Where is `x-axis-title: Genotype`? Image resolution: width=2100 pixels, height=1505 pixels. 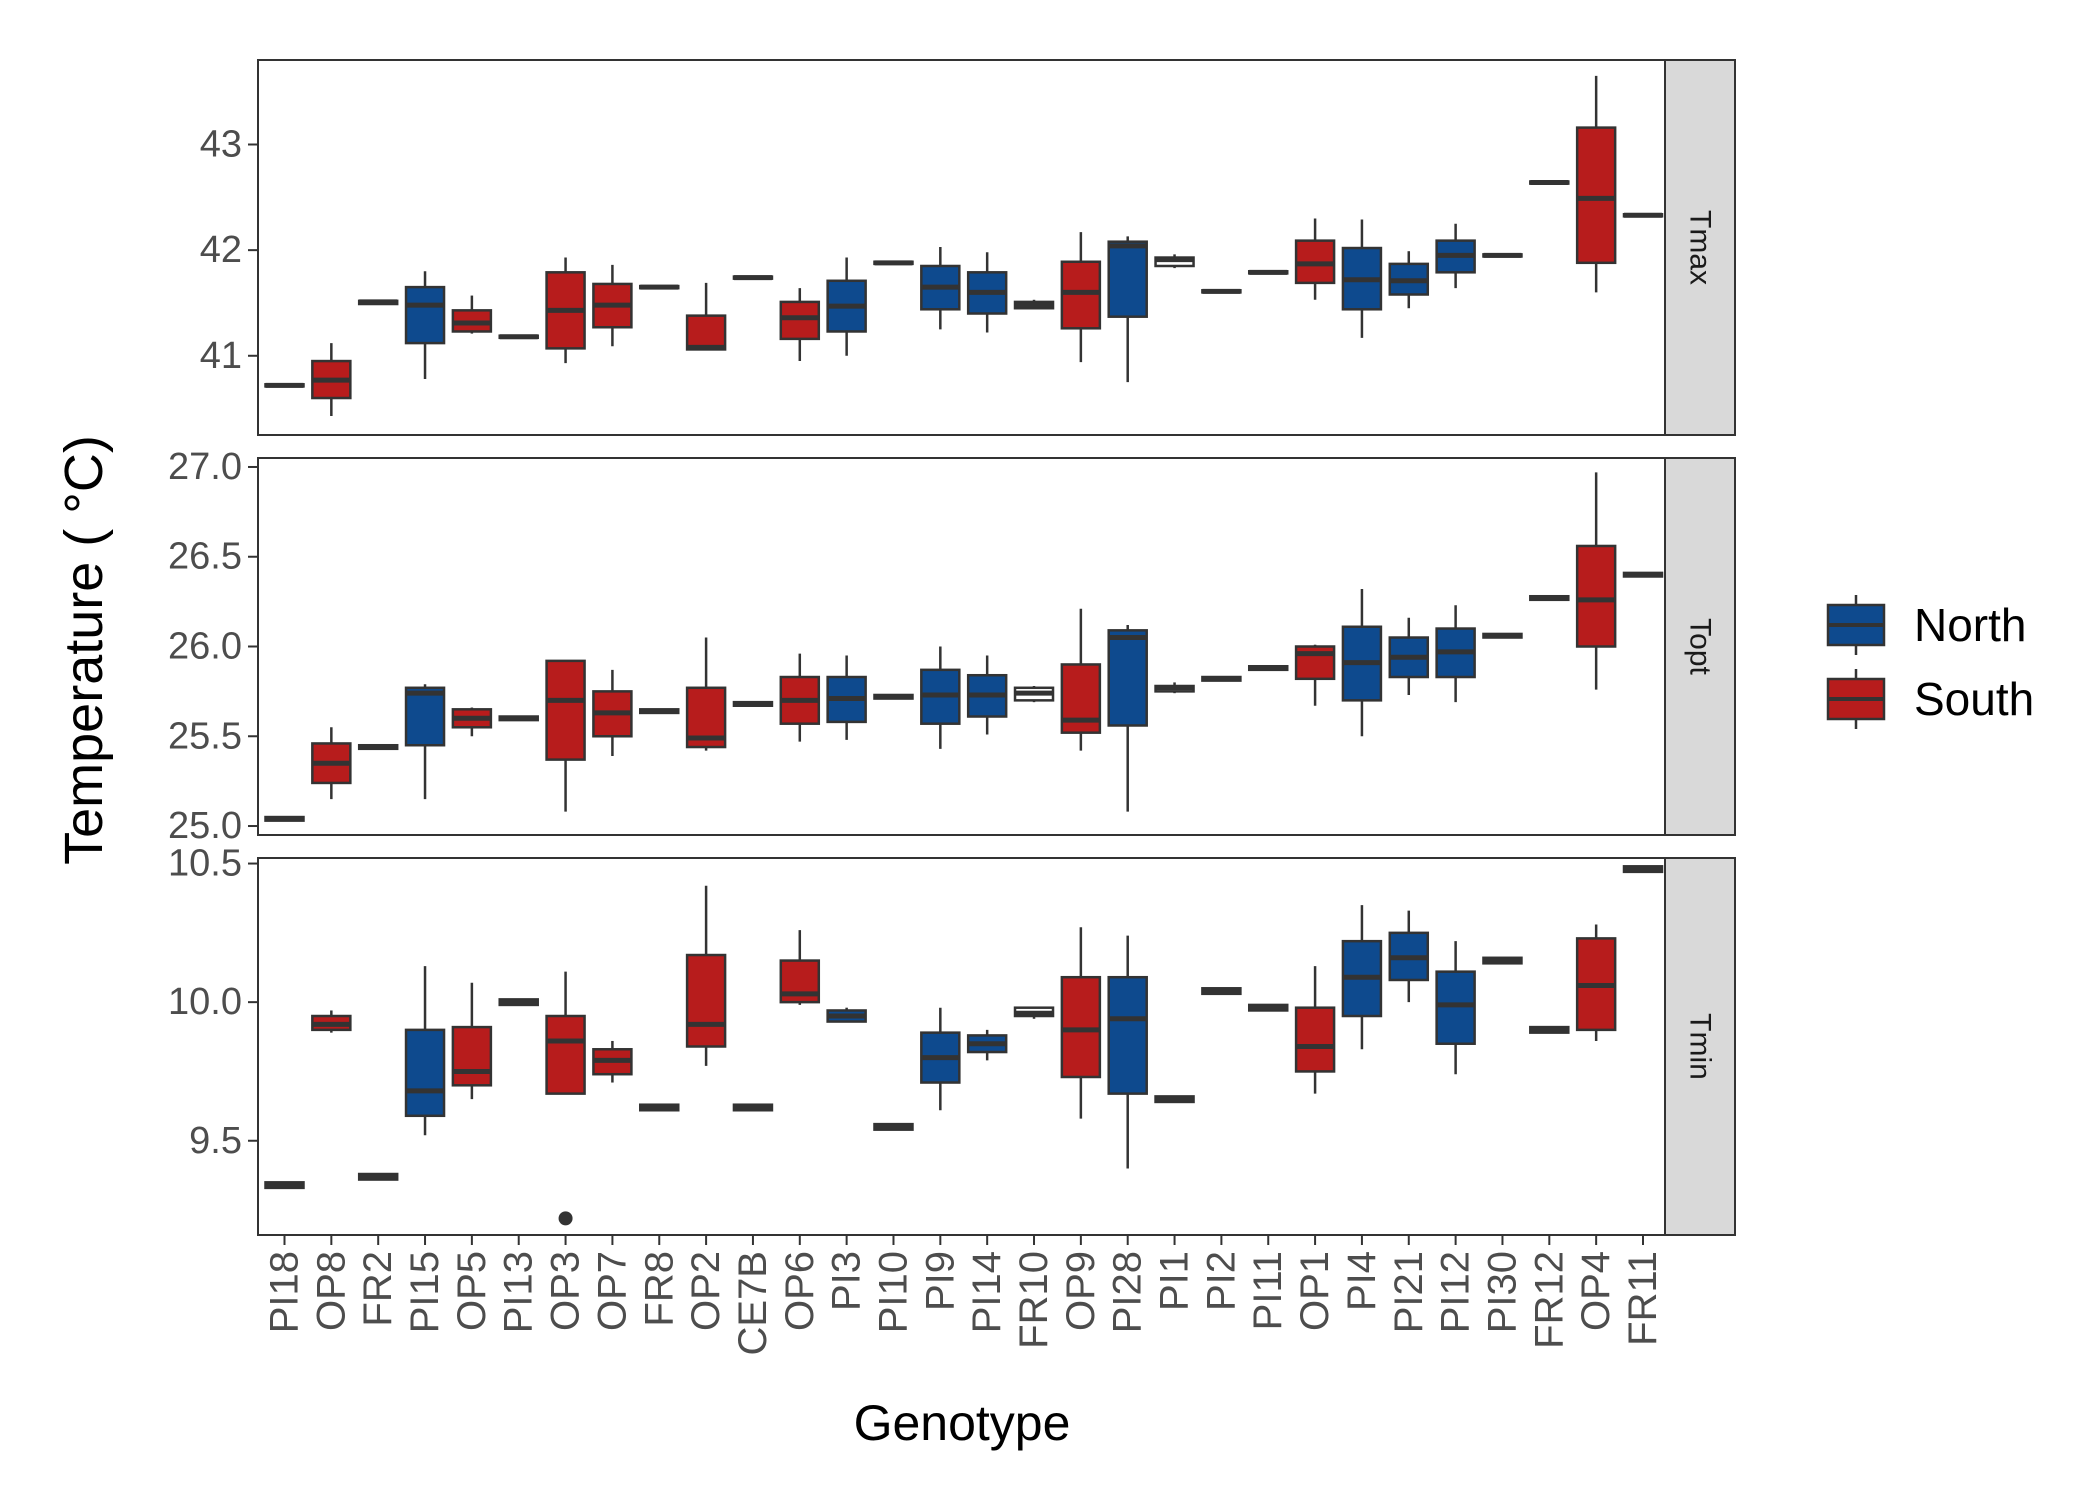
x-axis-title: Genotype is located at coordinates (962, 1423).